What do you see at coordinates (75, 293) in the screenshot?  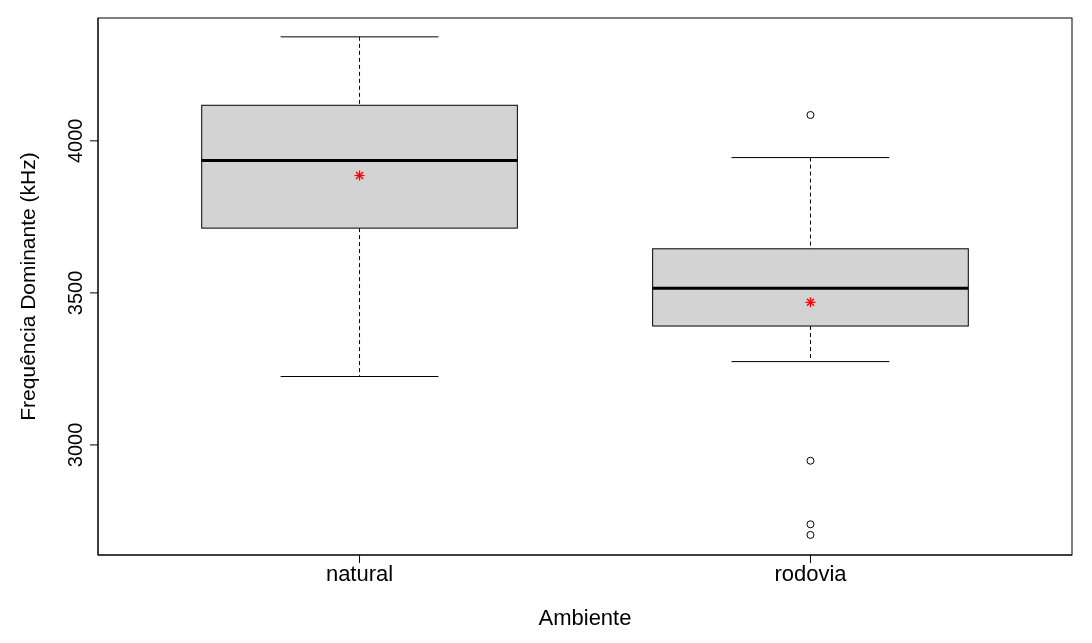 I see `y-tick-label: 3500` at bounding box center [75, 293].